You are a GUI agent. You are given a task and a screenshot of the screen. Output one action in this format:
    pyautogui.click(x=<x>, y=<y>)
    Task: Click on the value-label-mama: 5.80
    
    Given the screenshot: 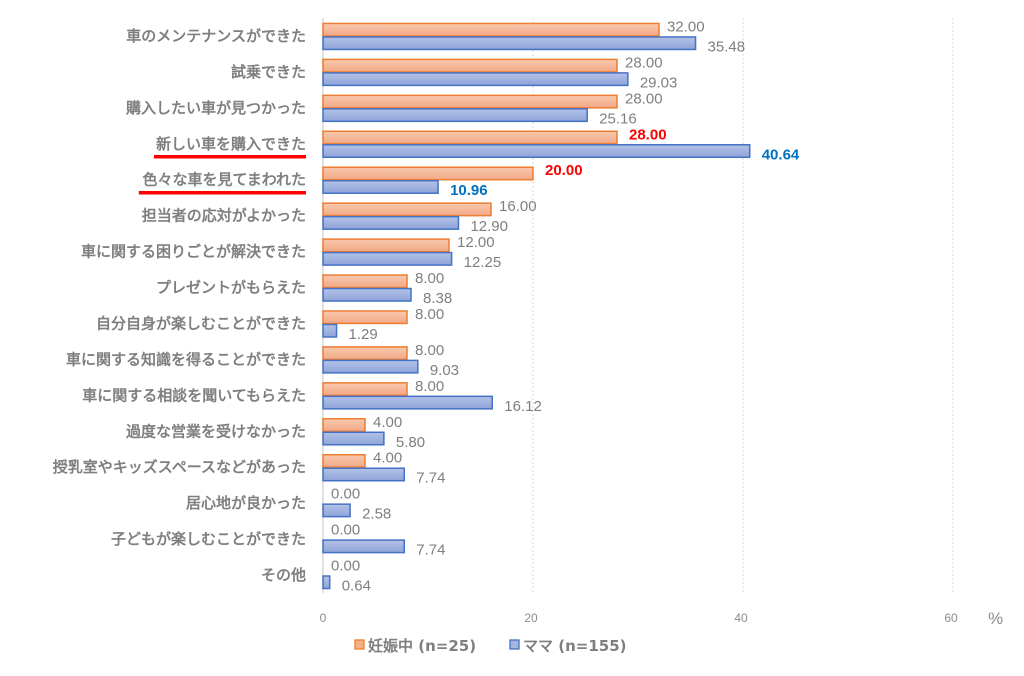 What is the action you would take?
    pyautogui.click(x=410, y=442)
    